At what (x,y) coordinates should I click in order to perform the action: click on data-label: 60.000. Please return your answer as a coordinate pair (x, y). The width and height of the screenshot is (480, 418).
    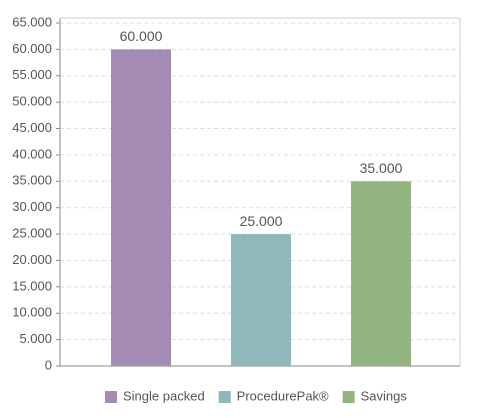
    Looking at the image, I should click on (141, 36).